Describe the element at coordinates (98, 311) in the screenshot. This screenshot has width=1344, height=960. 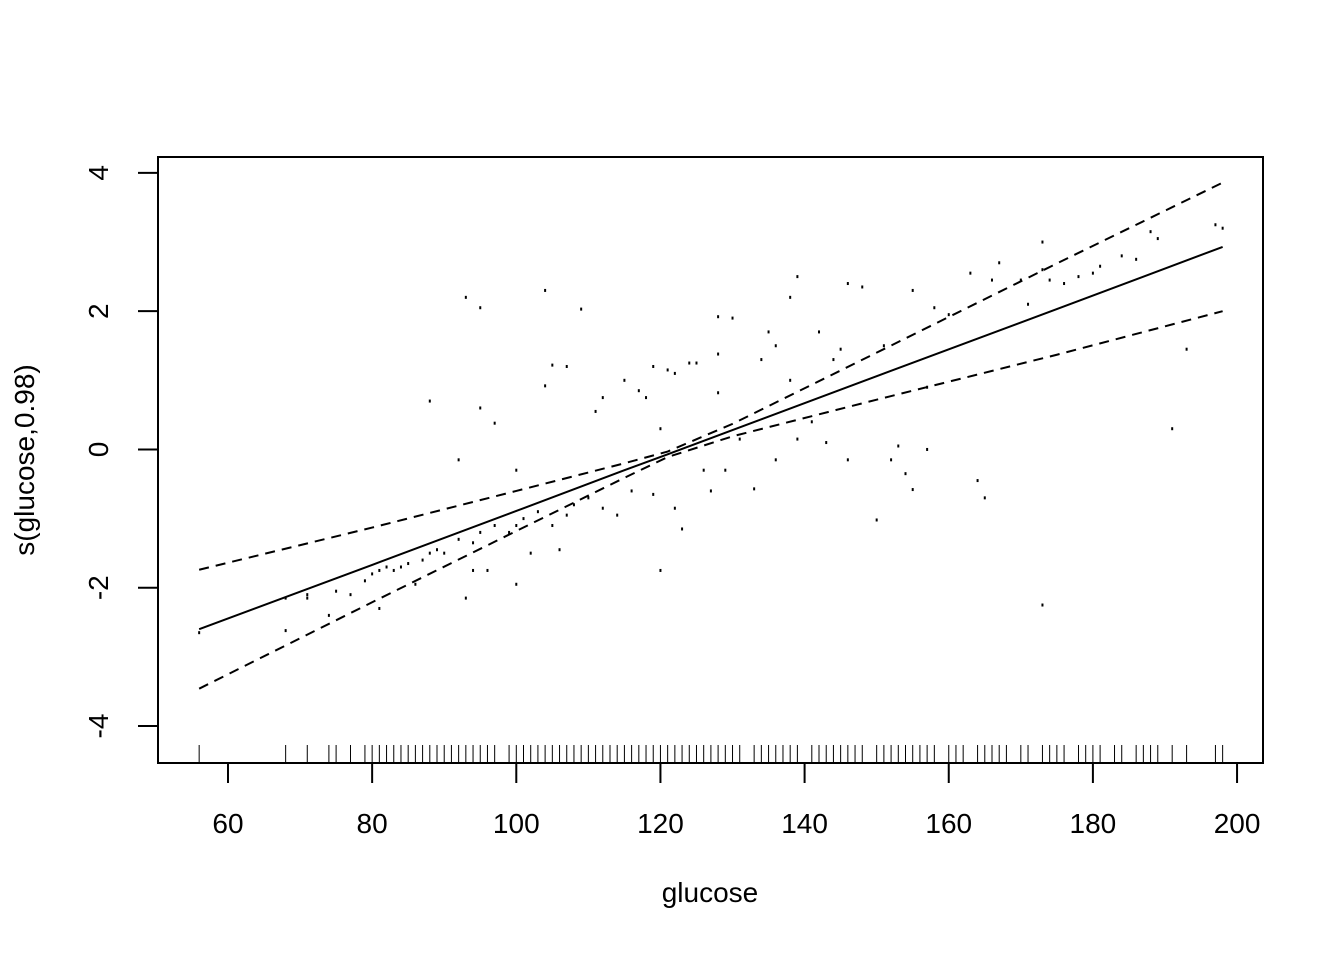
I see `y-tick-label: 2` at that location.